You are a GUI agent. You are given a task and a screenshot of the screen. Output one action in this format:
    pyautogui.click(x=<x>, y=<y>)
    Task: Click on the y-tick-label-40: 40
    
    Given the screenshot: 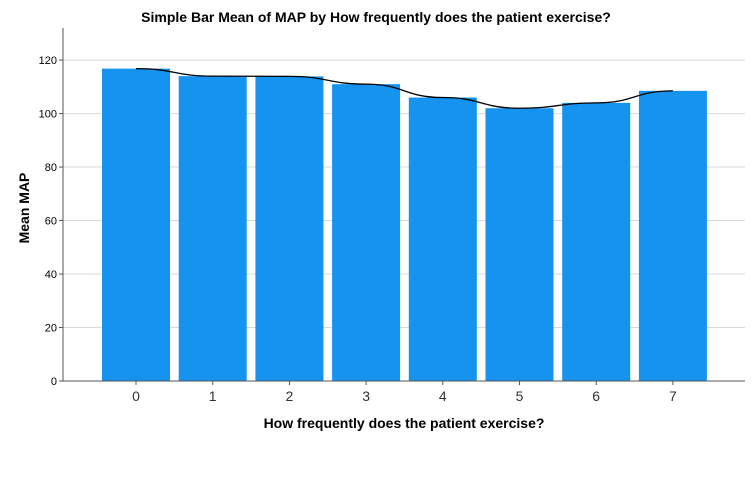 What is the action you would take?
    pyautogui.click(x=51, y=275)
    